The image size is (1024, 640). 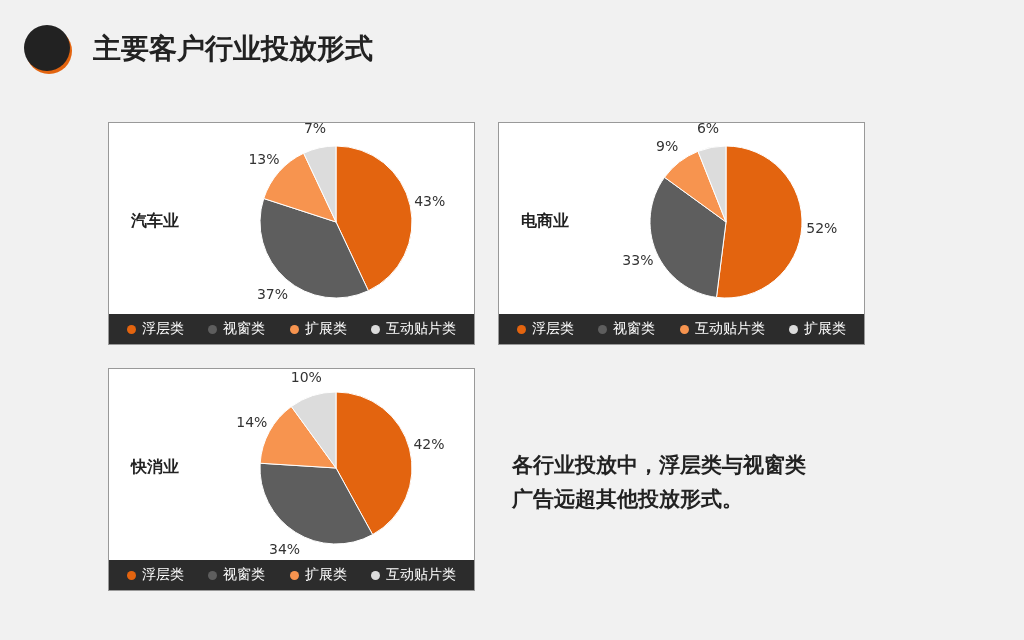 I want to click on text: 各行业投放中，浮层类与视窗类广告远超其他投放形式。, so click(x=659, y=482).